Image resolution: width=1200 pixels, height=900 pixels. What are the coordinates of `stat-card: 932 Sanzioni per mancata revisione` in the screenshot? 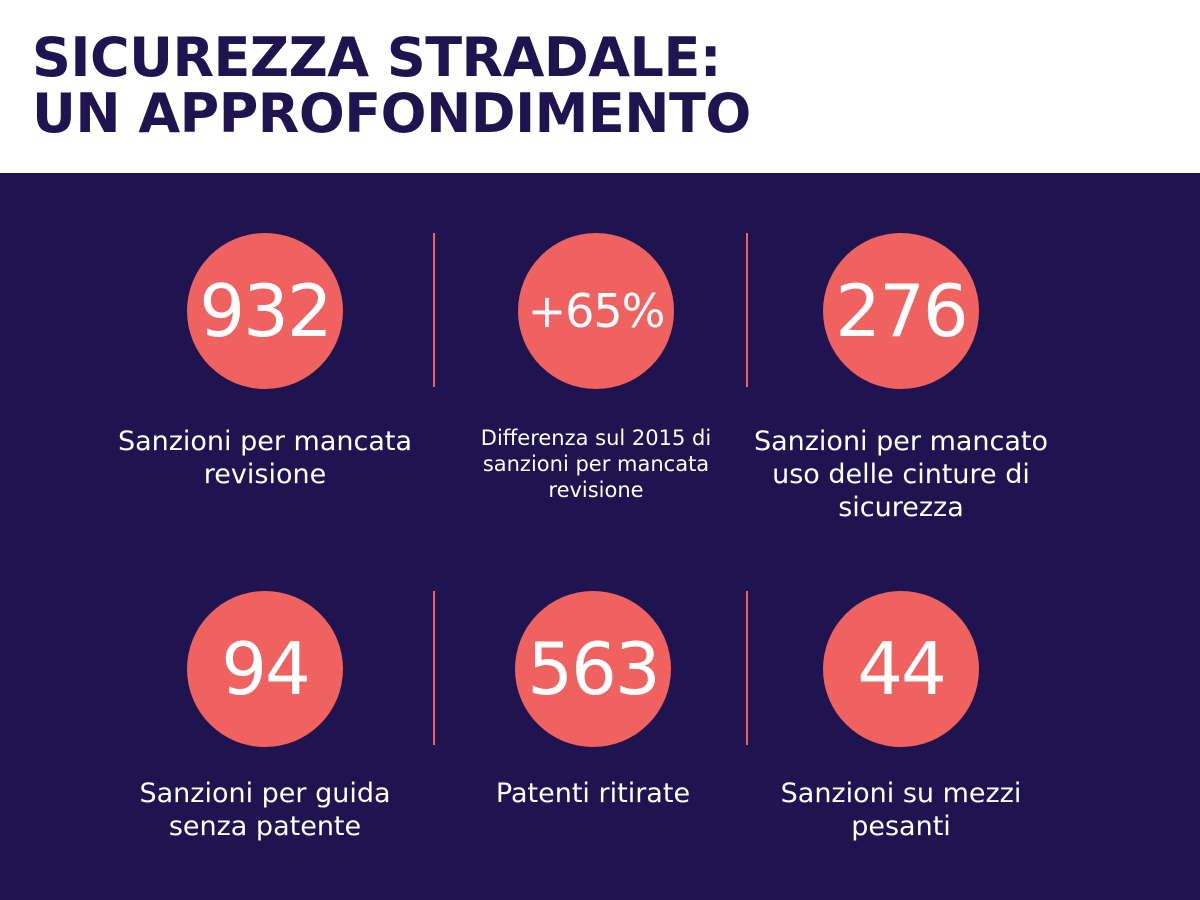 It's located at (265, 362).